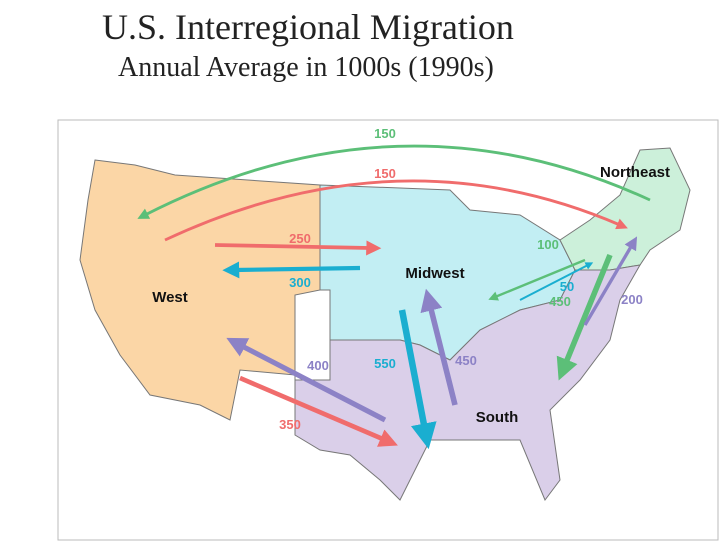 The height and width of the screenshot is (546, 728). What do you see at coordinates (170, 297) in the screenshot?
I see `region-label: West` at bounding box center [170, 297].